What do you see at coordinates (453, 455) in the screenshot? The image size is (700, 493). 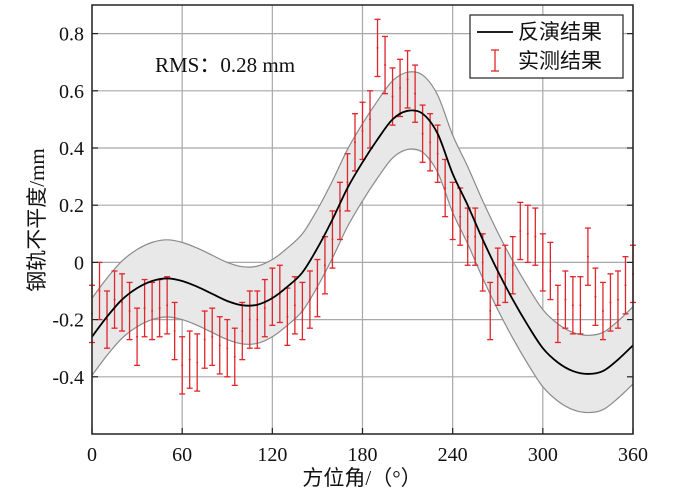 I see `x-tick-label: 240` at bounding box center [453, 455].